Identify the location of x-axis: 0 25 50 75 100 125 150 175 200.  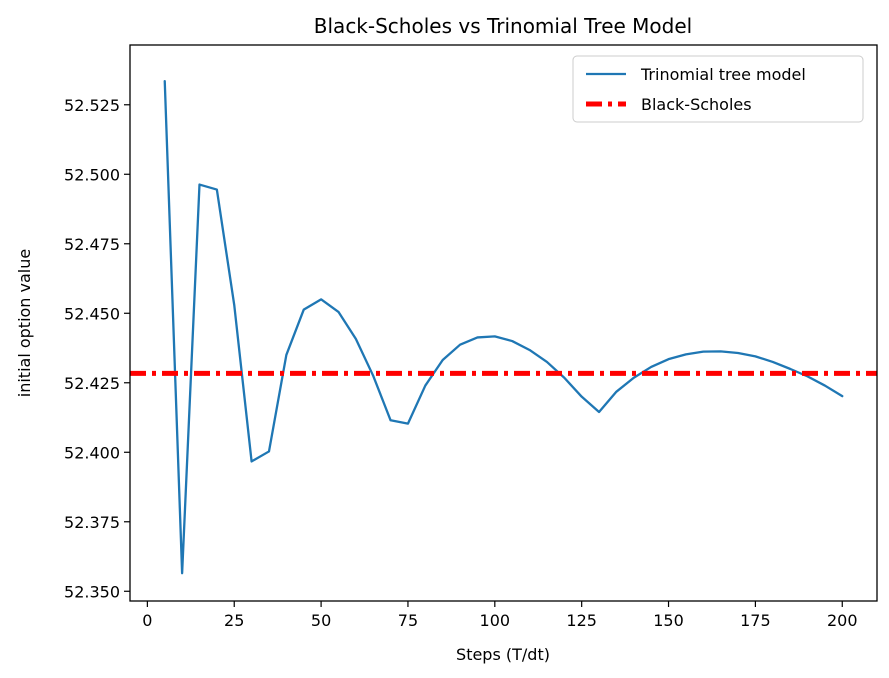
(500, 615).